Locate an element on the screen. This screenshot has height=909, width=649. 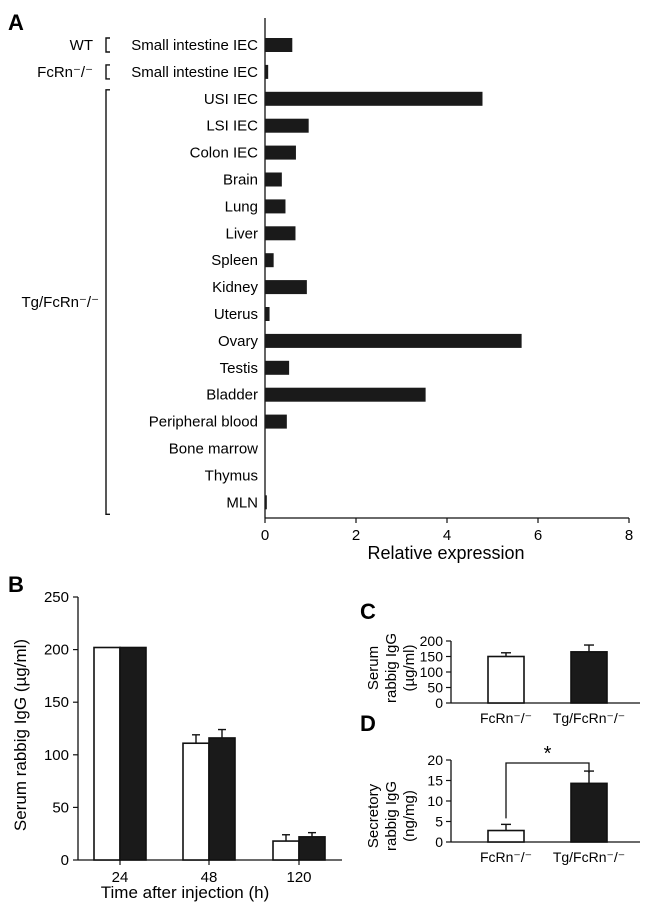
panel-a-group-label-wt: WT is located at coordinates (81, 45).